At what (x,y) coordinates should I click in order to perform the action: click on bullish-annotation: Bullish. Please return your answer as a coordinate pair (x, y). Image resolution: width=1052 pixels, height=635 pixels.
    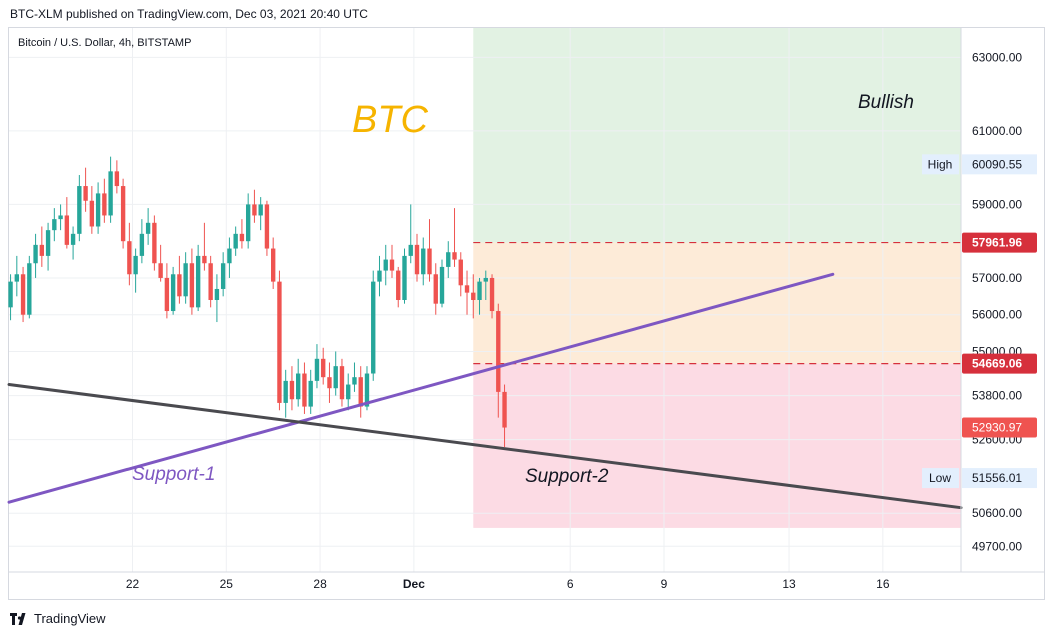
    Looking at the image, I should click on (886, 102).